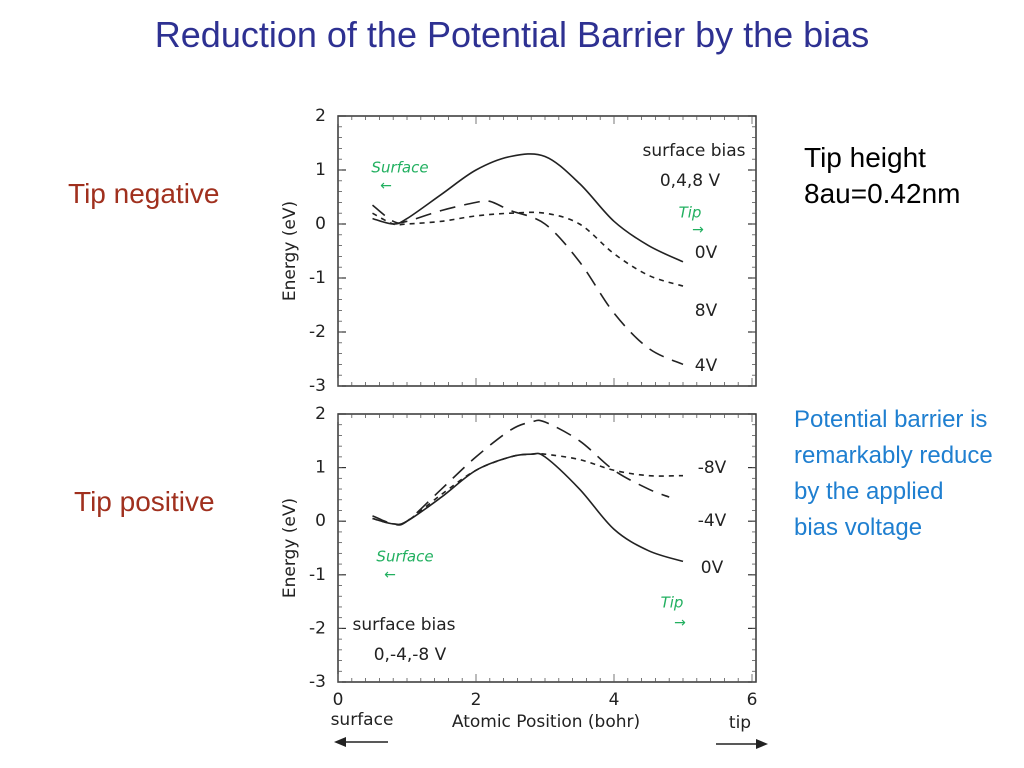 The width and height of the screenshot is (1024, 768). Describe the element at coordinates (672, 603) in the screenshot. I see `bottom-tip-annotation: Tip` at that location.